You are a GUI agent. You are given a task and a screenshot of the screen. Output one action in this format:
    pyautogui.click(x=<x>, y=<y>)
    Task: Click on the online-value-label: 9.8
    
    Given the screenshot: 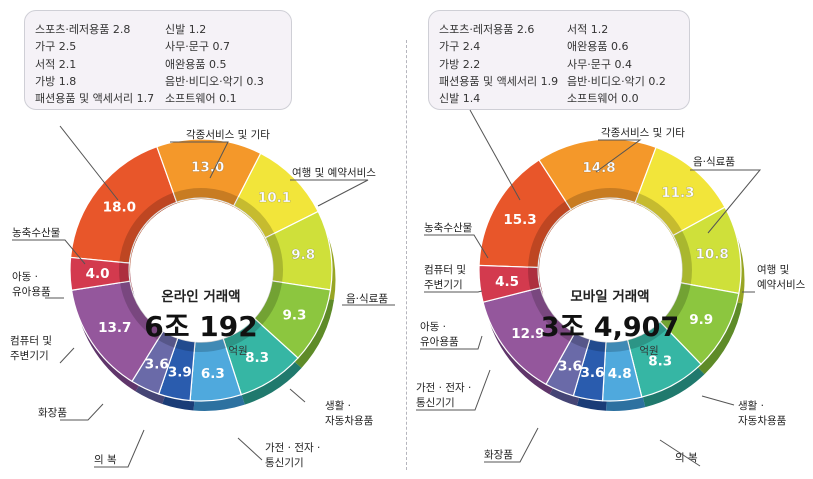 What is the action you would take?
    pyautogui.click(x=303, y=255)
    